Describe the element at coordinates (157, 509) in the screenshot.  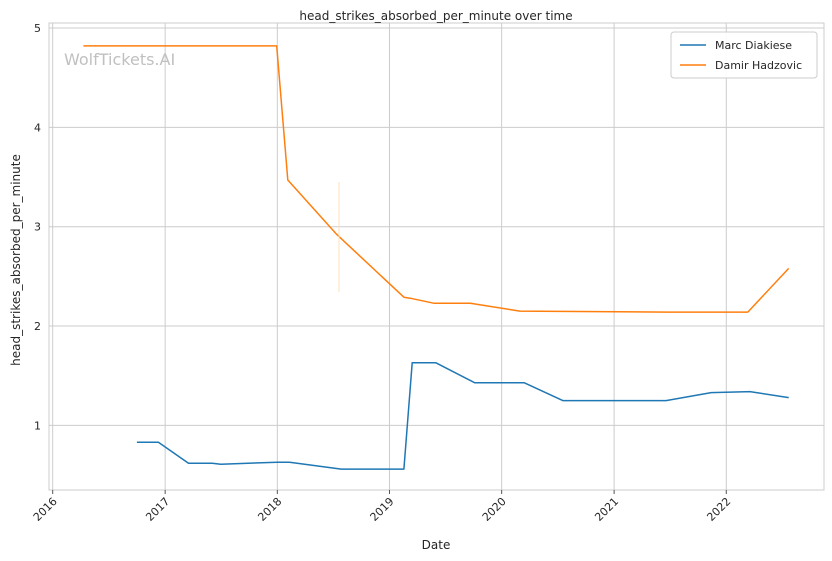
I see `x-tick-label: 2017` at that location.